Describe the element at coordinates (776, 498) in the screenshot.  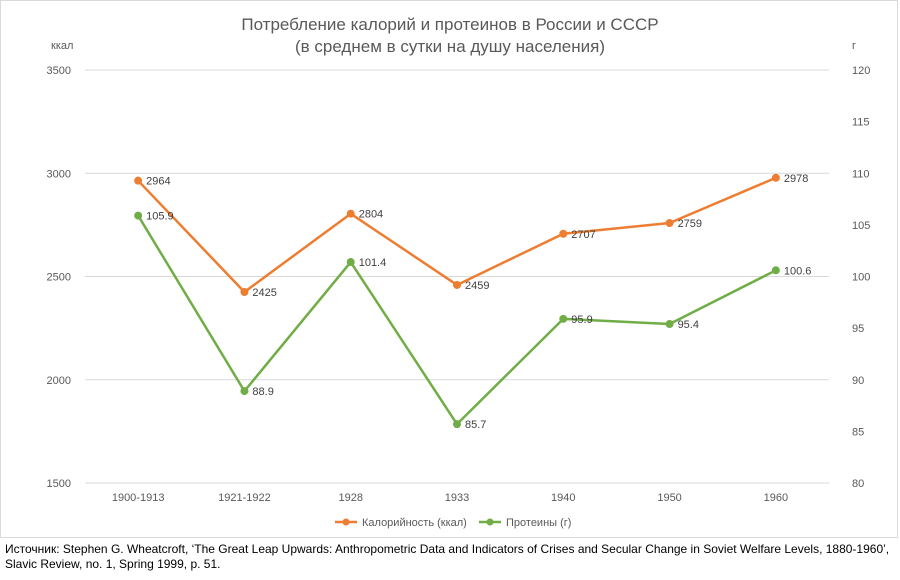
I see `x-tick-label: 1960` at that location.